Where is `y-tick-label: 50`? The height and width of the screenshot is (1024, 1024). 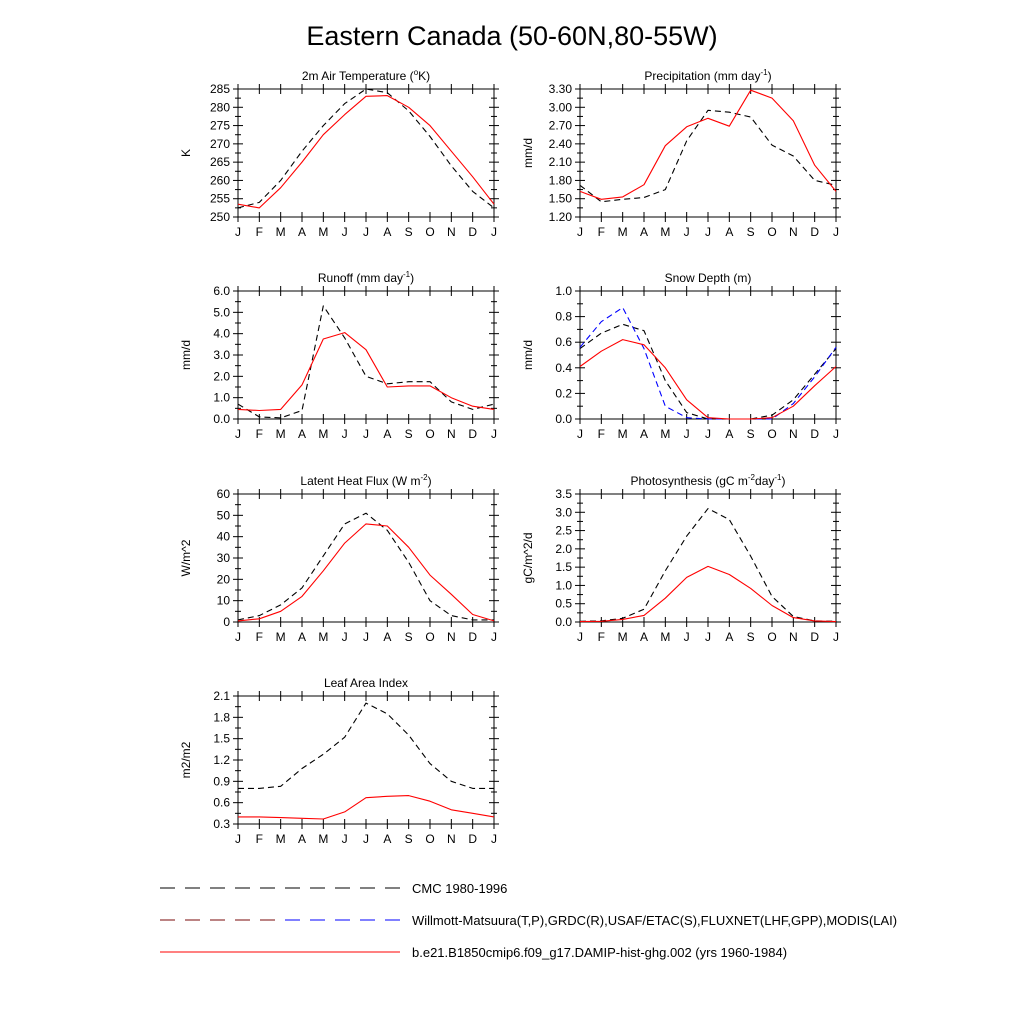 y-tick-label: 50 is located at coordinates (224, 515).